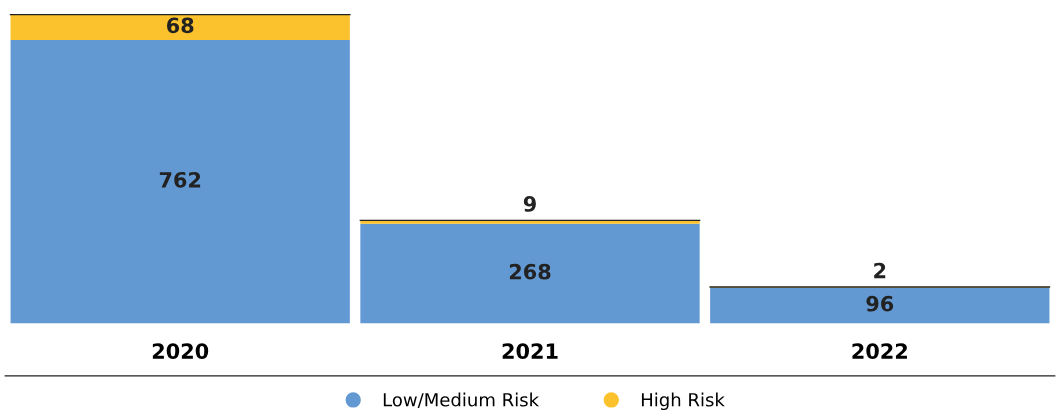  I want to click on data-label: 68, so click(180, 25).